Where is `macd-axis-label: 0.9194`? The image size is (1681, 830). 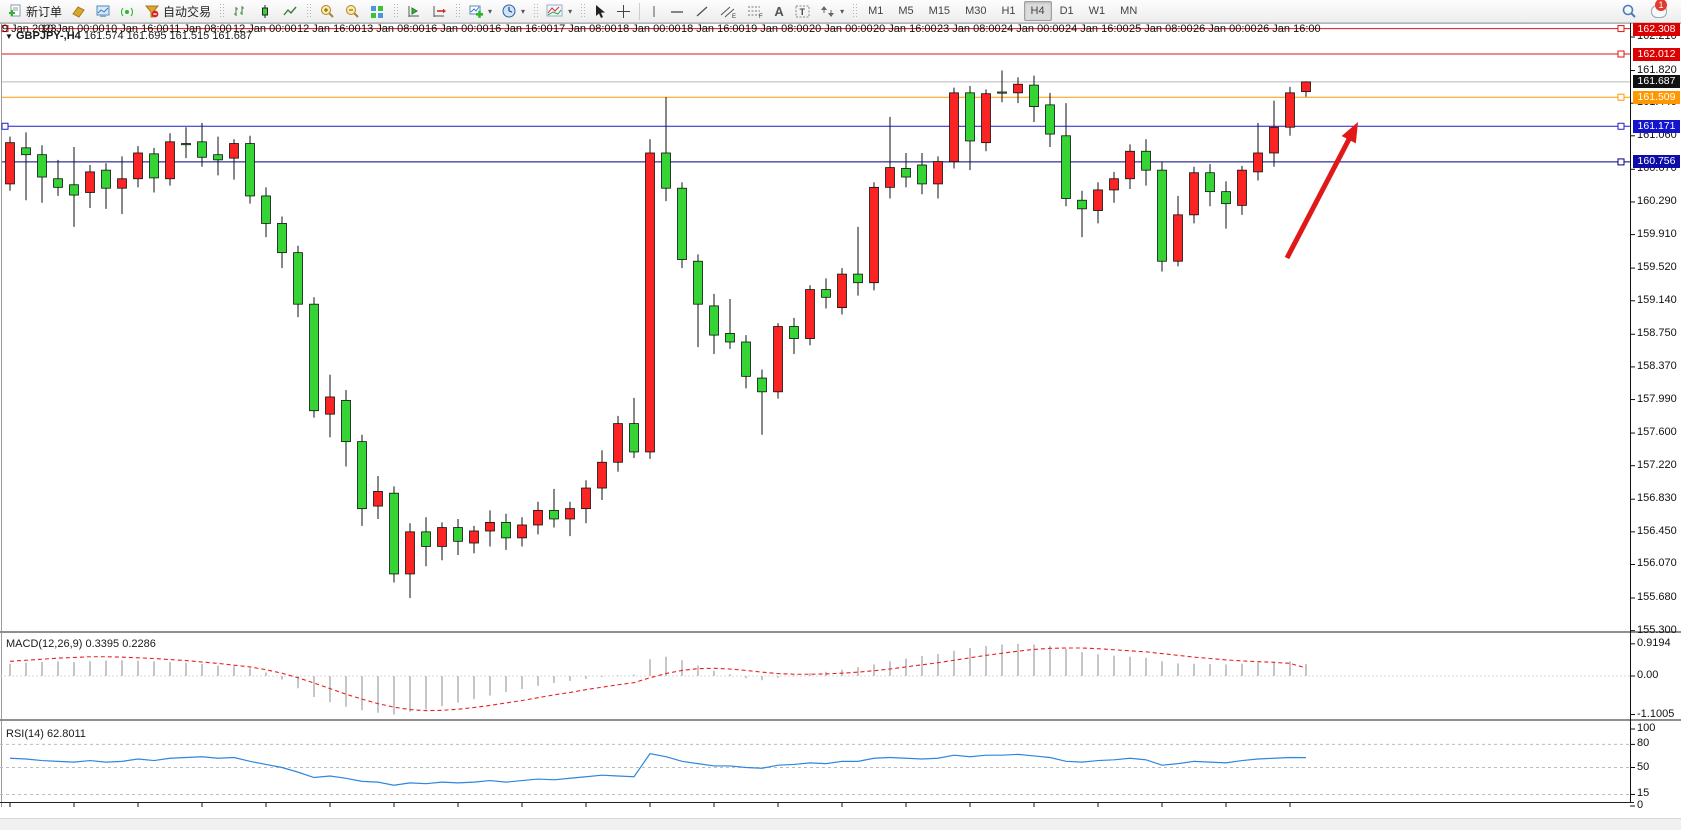
macd-axis-label: 0.9194 is located at coordinates (1654, 642).